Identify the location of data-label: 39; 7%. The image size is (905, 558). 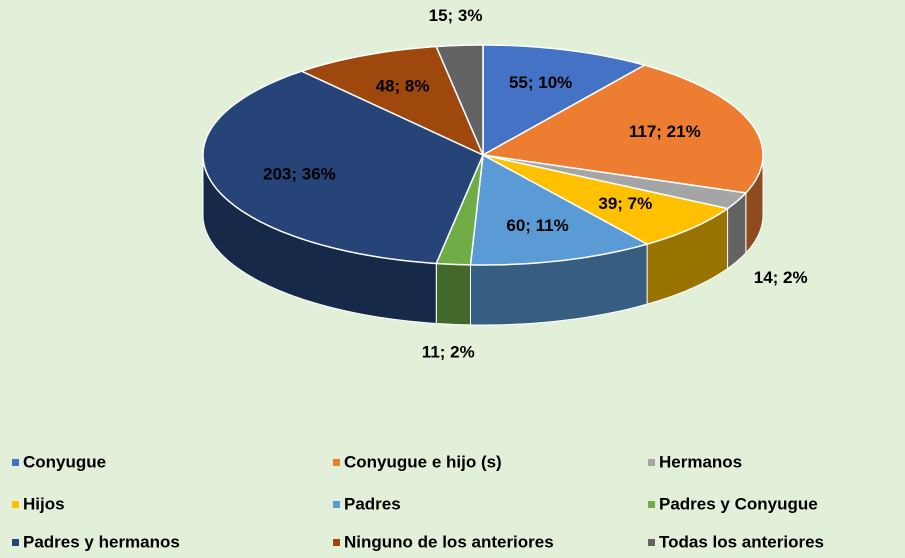
(625, 203).